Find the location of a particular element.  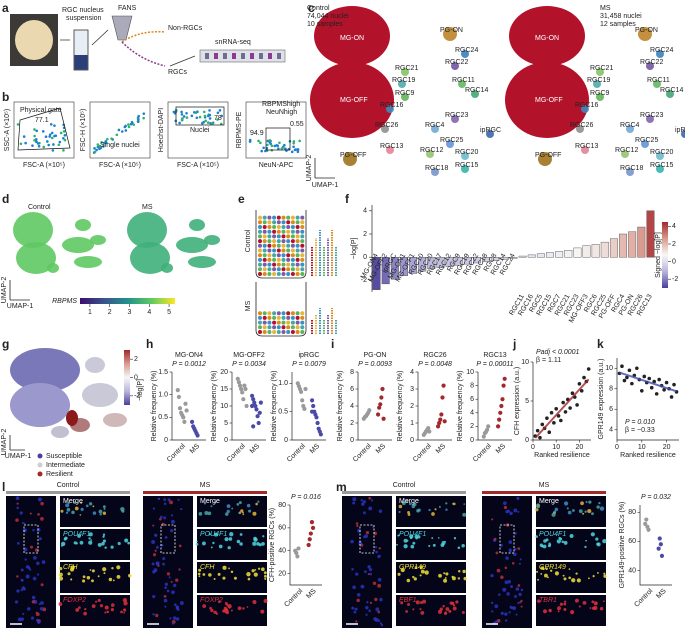

y-tick-label: 10 is located at coordinates (525, 362).